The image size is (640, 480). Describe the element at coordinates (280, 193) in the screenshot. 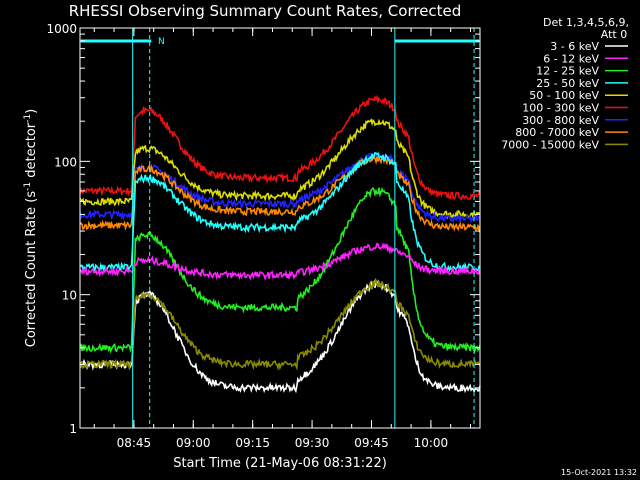

I see `series-line-800to7000keV` at that location.